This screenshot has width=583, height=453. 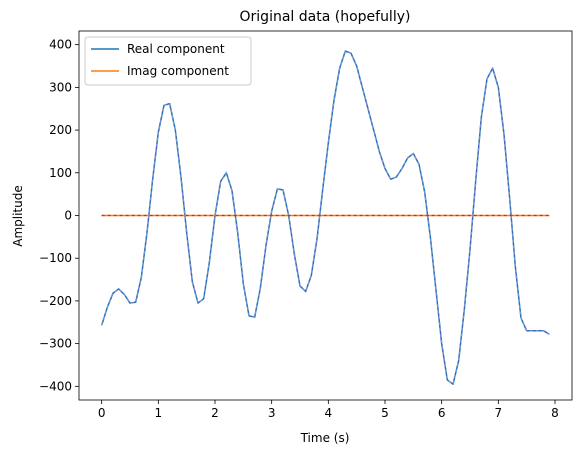 I want to click on chart-title: Original data (hopefully), so click(x=325, y=17).